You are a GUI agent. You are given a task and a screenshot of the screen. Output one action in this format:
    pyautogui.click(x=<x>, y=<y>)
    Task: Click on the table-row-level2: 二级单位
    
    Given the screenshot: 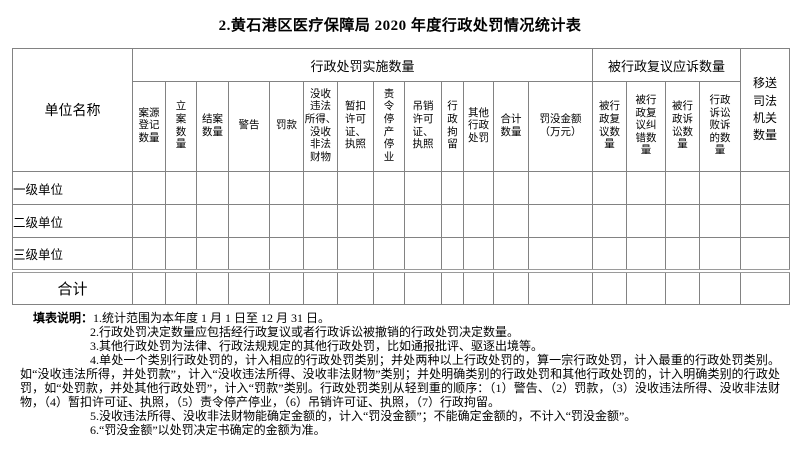 What is the action you would take?
    pyautogui.click(x=401, y=221)
    